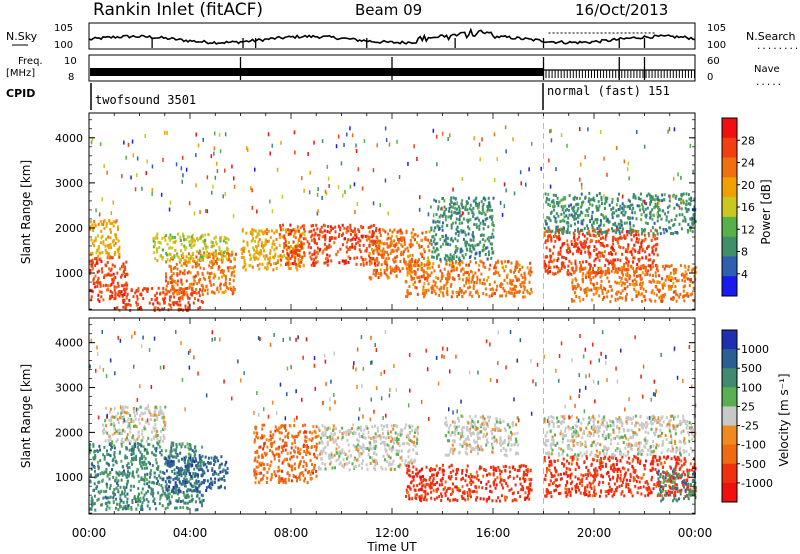 Image resolution: width=800 pixels, height=554 pixels. Describe the element at coordinates (748, 163) in the screenshot. I see `power-colorbar-tick-label: 24` at that location.